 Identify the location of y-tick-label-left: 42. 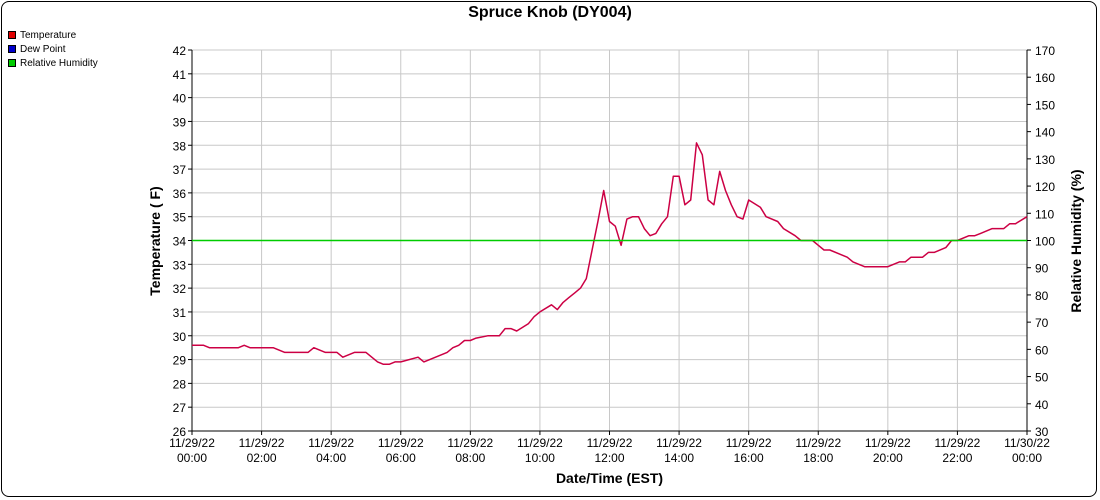
(180, 51).